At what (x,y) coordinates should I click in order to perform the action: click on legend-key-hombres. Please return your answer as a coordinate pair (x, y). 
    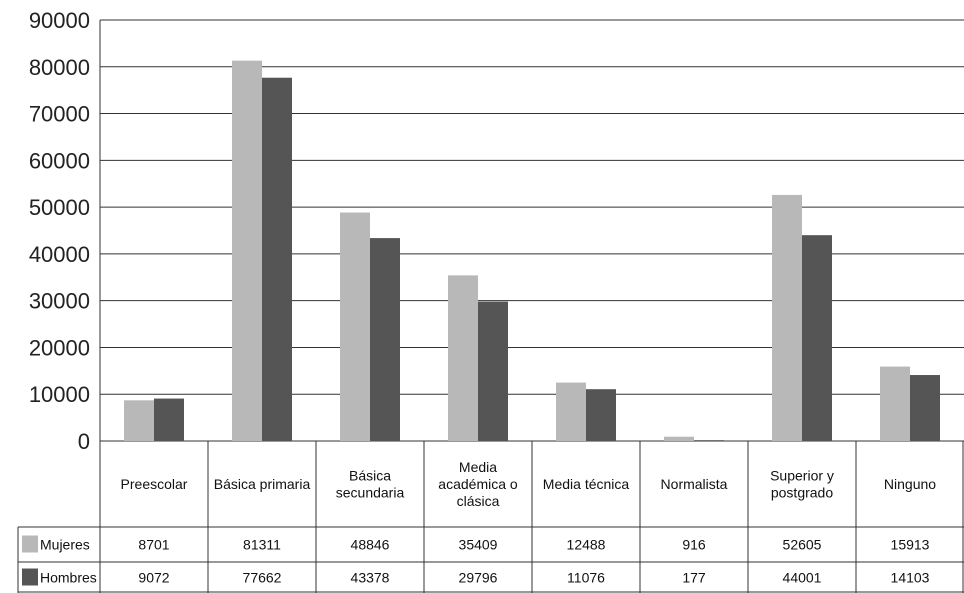
    Looking at the image, I should click on (30, 577).